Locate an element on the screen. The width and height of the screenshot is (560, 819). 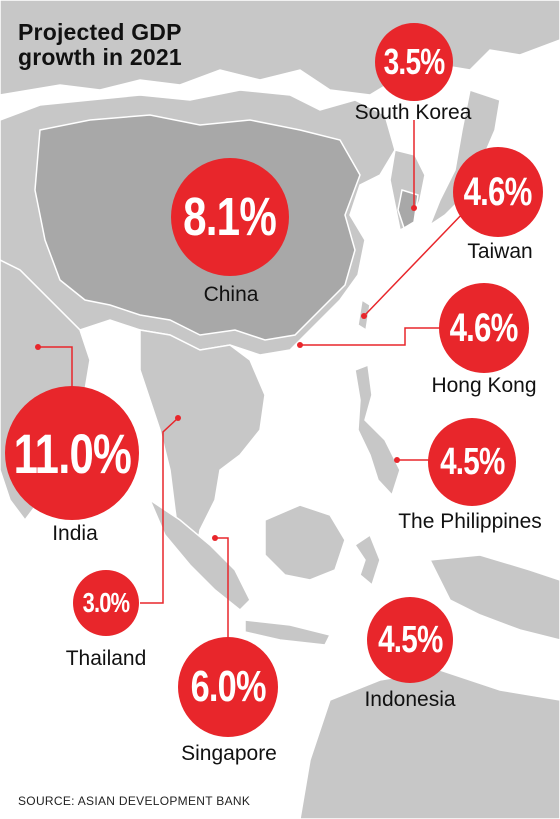
leader-taiwan is located at coordinates (415, 263).